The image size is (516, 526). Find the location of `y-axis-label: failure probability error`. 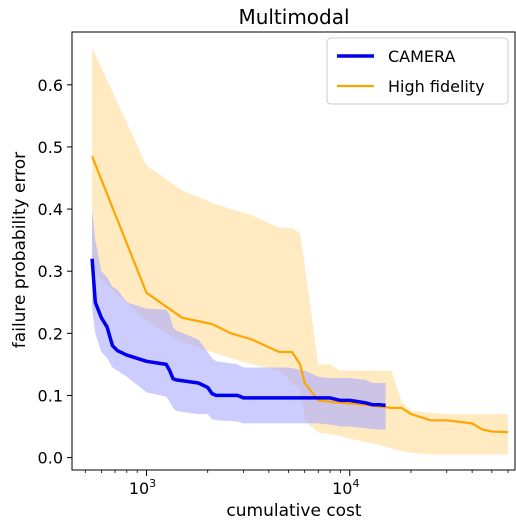

y-axis-label: failure probability error is located at coordinates (20, 250).